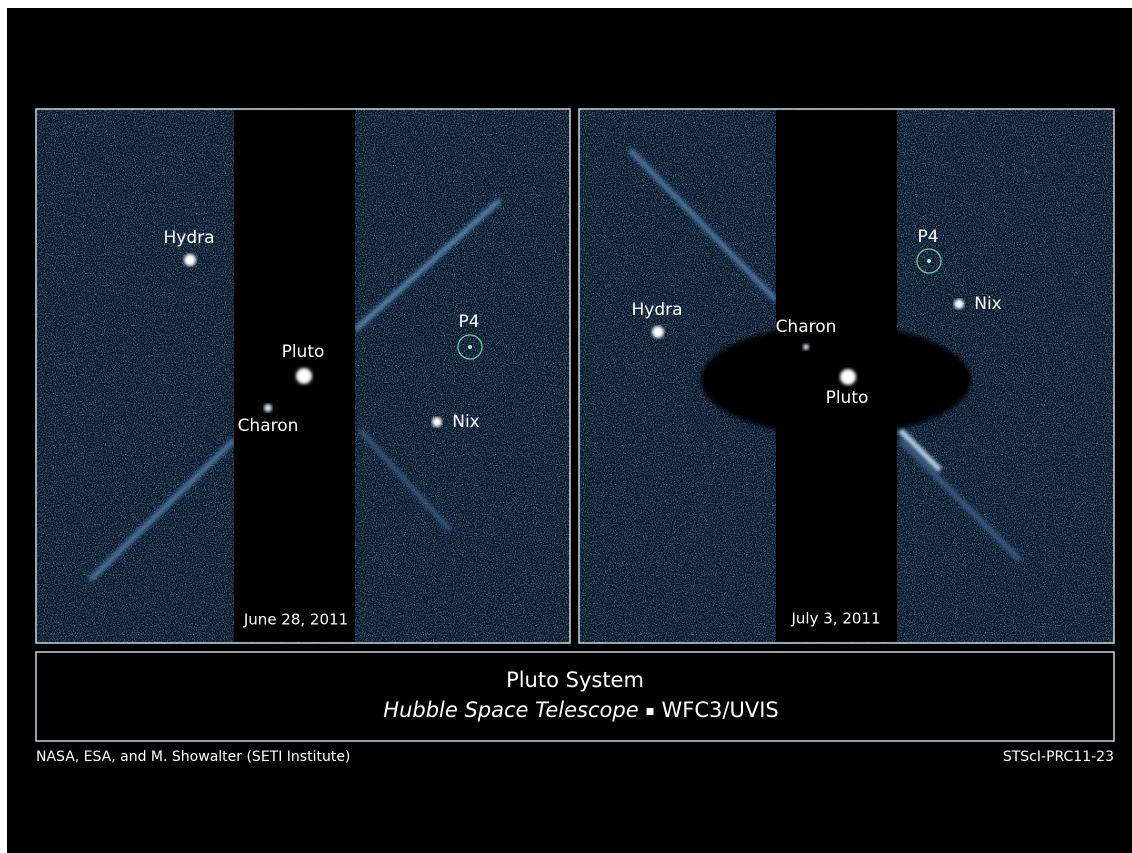  What do you see at coordinates (720, 710) in the screenshot?
I see `instrument: WFC3/UVIS` at bounding box center [720, 710].